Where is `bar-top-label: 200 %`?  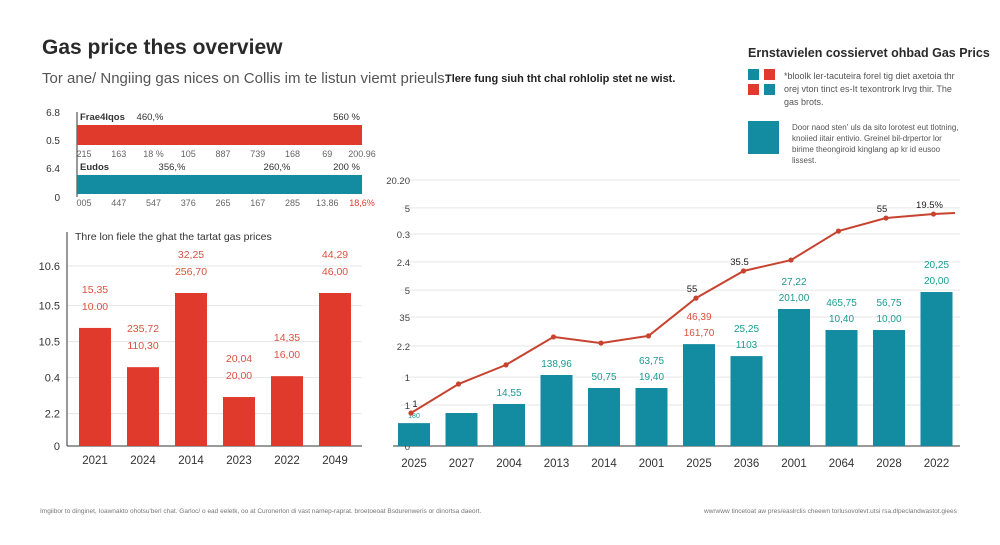
bar-top-label: 200 % is located at coordinates (346, 167).